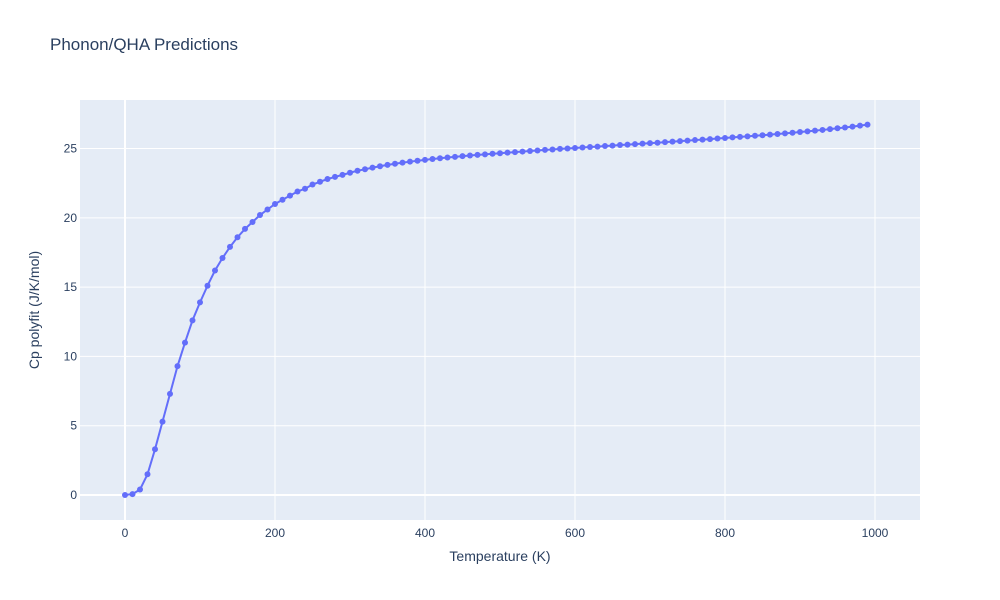 The height and width of the screenshot is (600, 1000). What do you see at coordinates (575, 533) in the screenshot?
I see `x-tick-label: 600` at bounding box center [575, 533].